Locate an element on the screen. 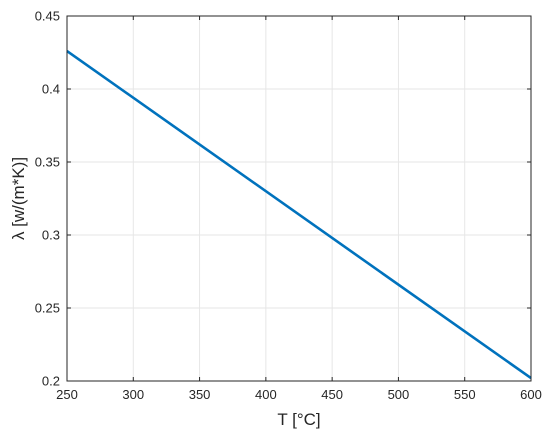 The height and width of the screenshot is (435, 550). y-tick-label: 0.4 is located at coordinates (51, 89).